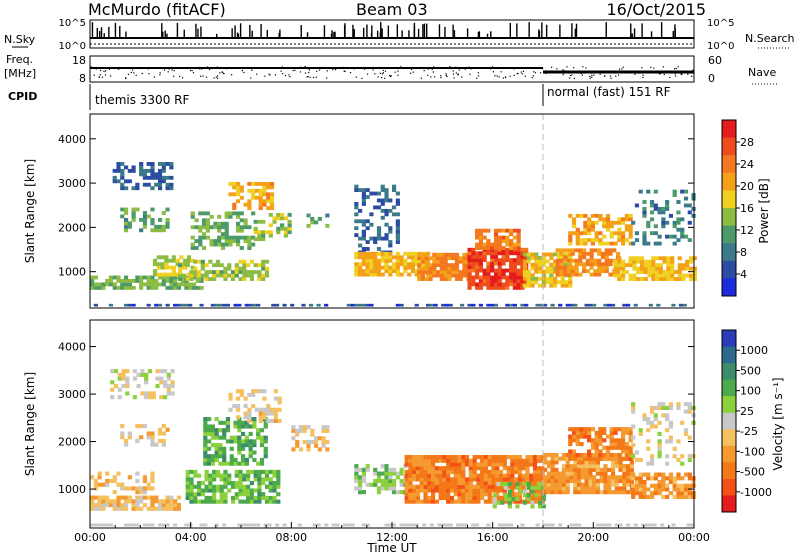  I want to click on cpid-segment-1: themis 3300 RF, so click(142, 100).